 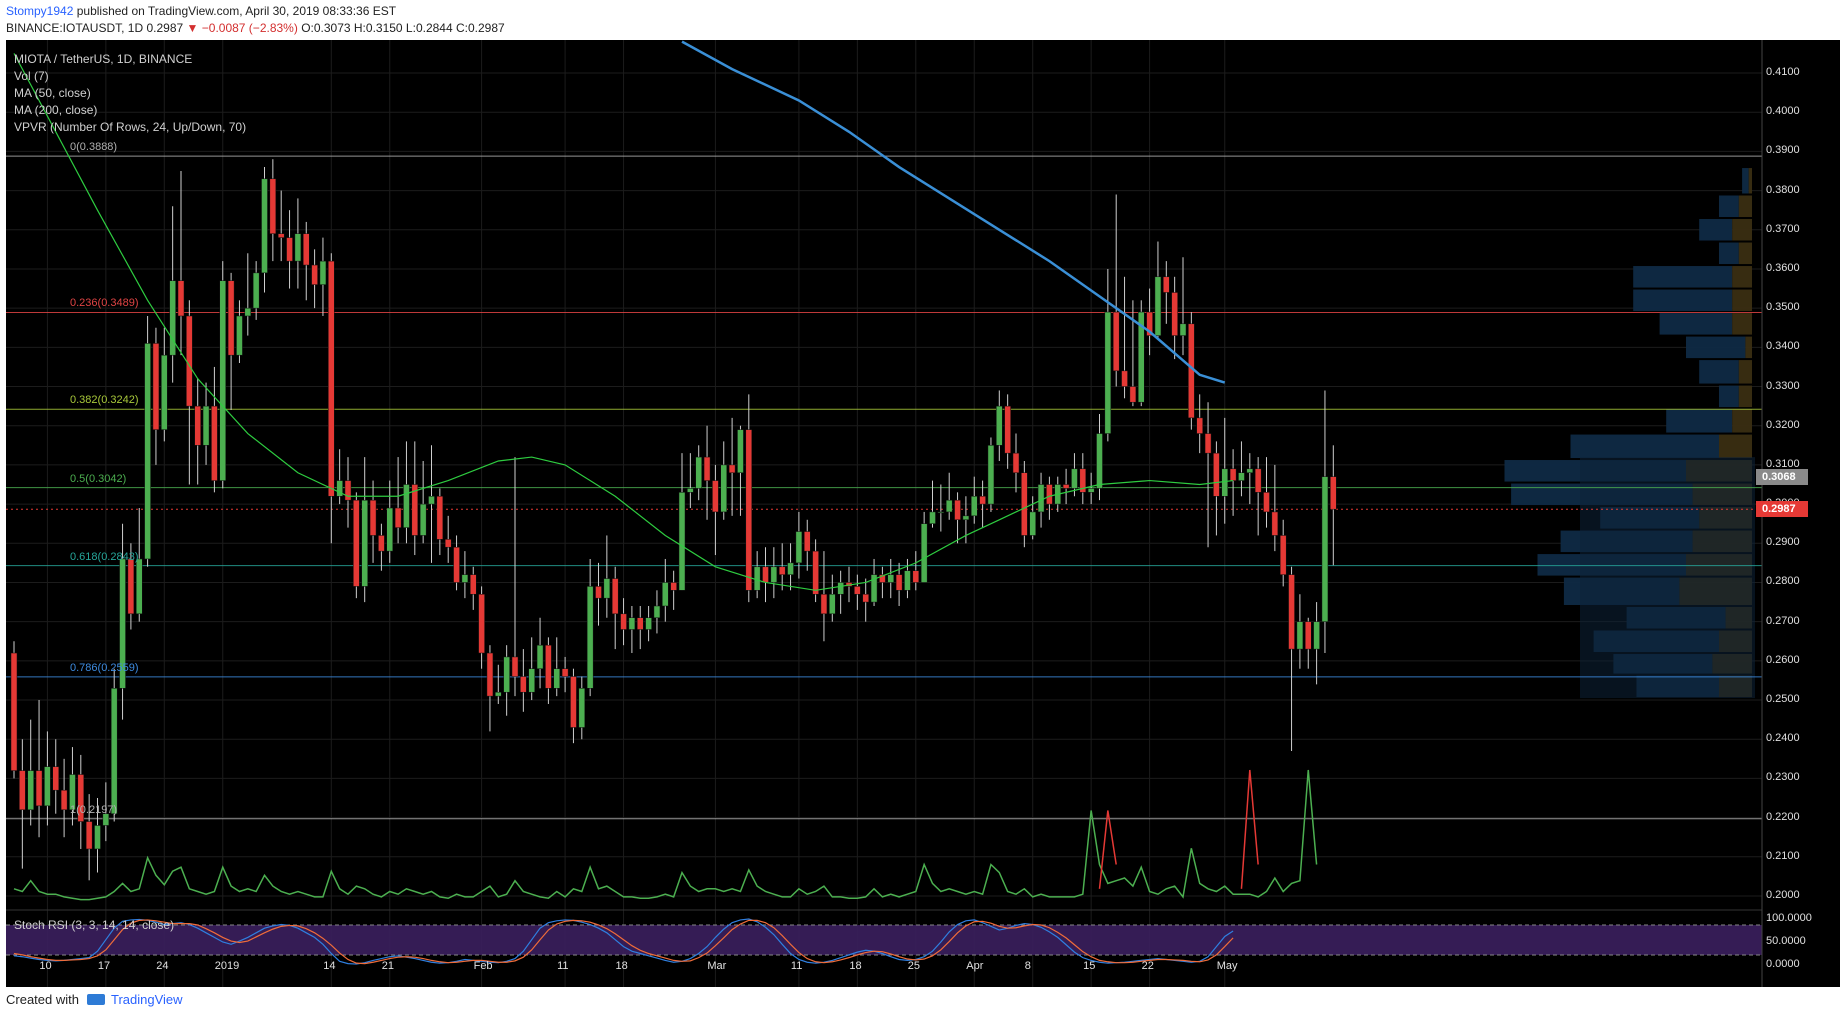 I want to click on left-margin, so click(x=3, y=513).